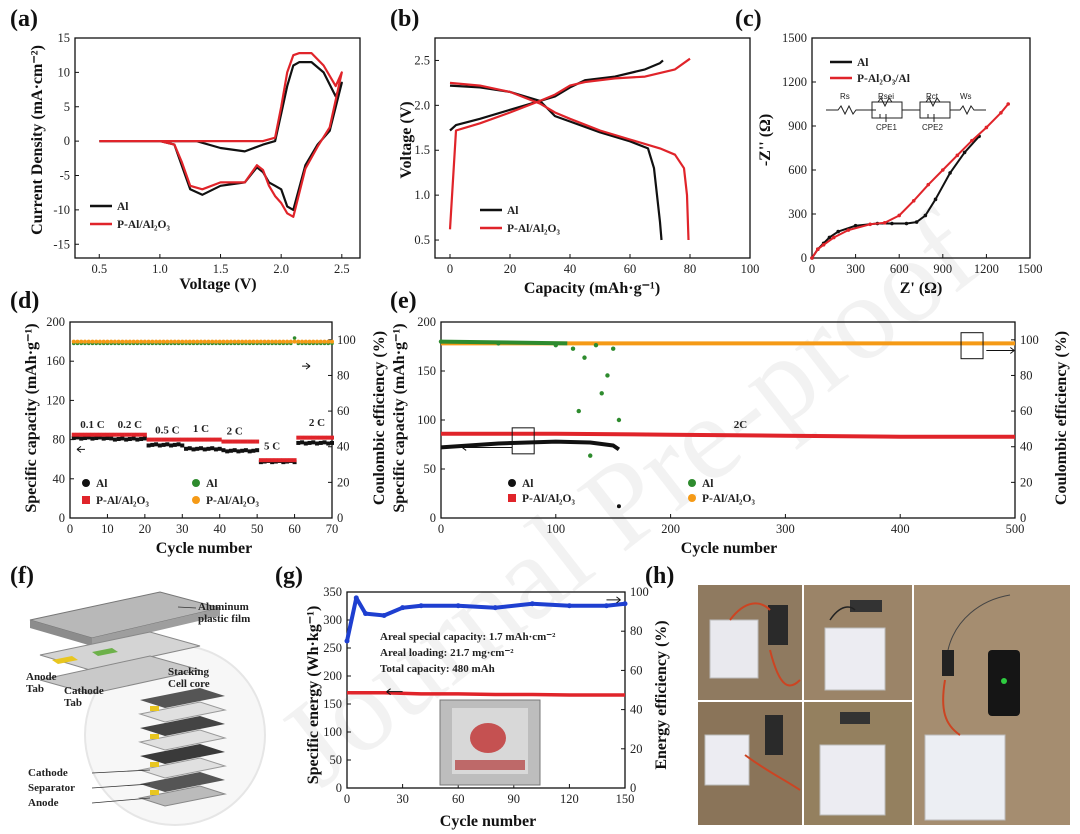  I want to click on photo-2-pouch, so click(855, 659).